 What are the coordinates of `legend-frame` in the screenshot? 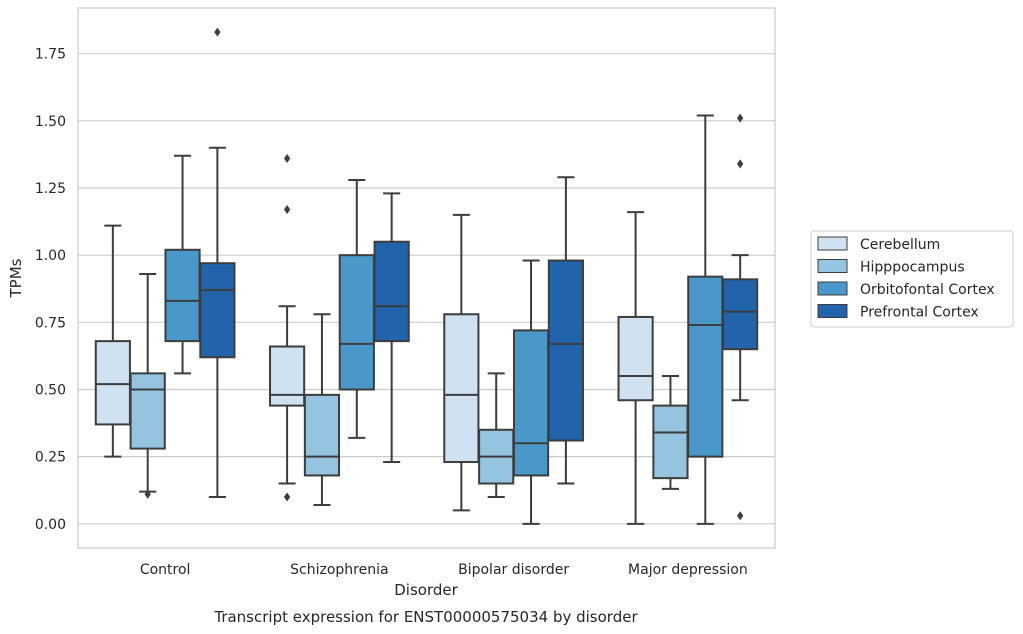 It's located at (912, 279).